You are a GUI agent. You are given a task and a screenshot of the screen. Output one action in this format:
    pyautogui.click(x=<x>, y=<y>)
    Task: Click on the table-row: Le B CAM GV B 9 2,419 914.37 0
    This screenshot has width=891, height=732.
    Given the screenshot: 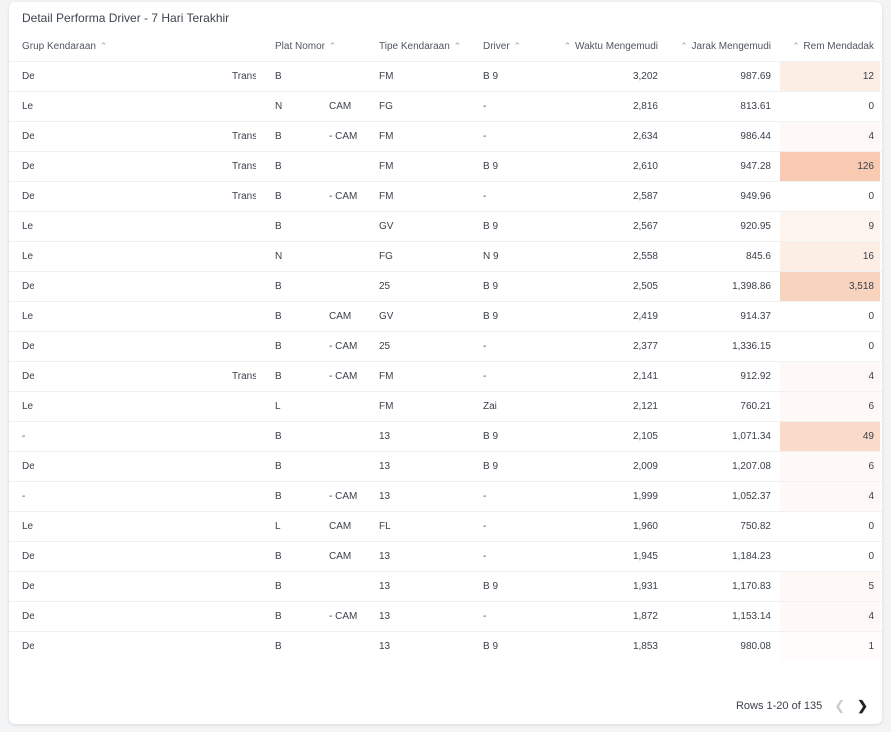 What is the action you would take?
    pyautogui.click(x=445, y=316)
    